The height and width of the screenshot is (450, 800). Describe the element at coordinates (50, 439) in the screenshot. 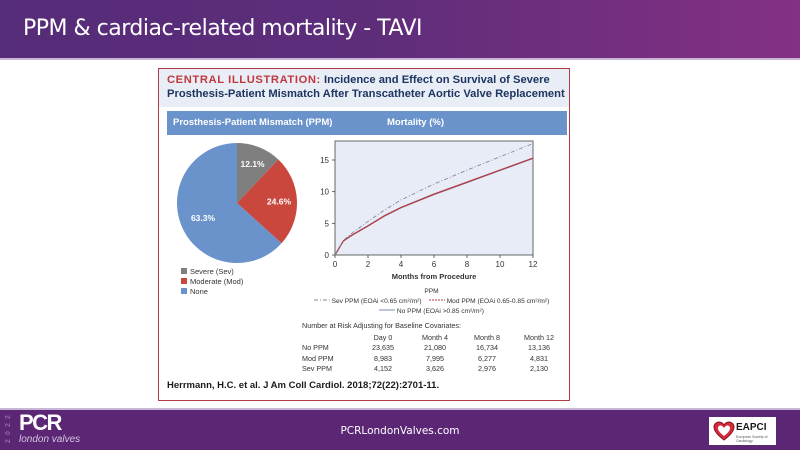

I see `pcr-logo-subtitle: london valves` at that location.